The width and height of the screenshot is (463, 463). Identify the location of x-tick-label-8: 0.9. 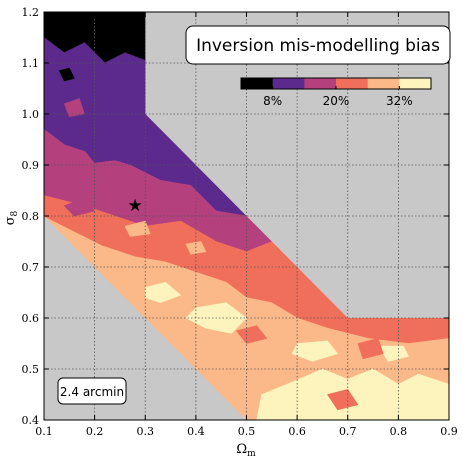
(449, 431).